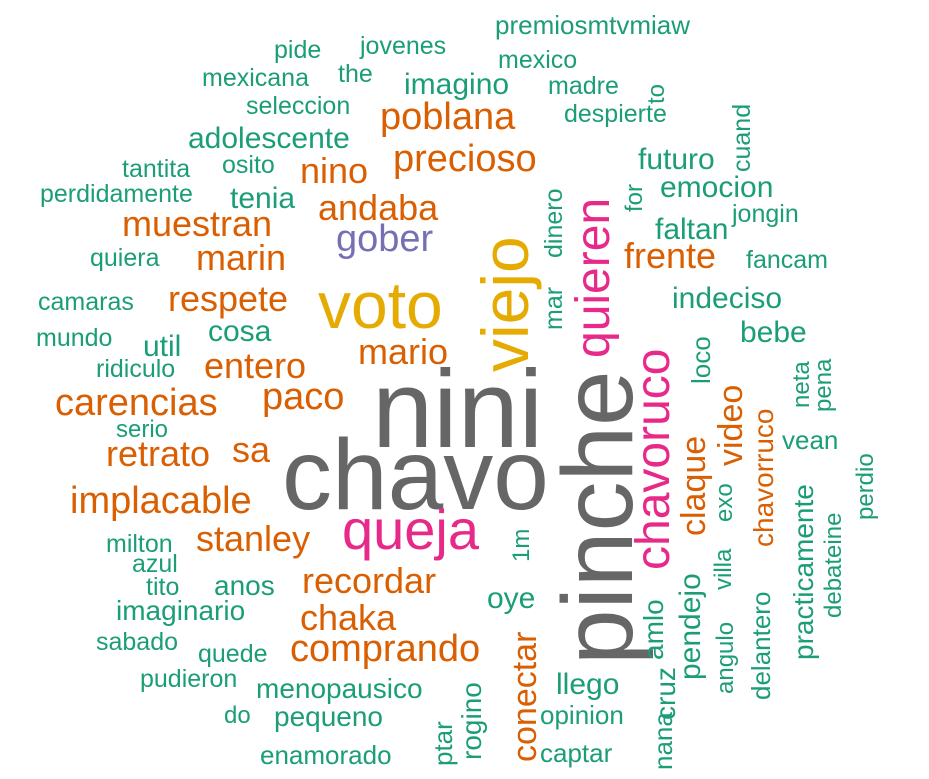 This screenshot has width=929, height=779. I want to click on word-faltan: faltan, so click(692, 229).